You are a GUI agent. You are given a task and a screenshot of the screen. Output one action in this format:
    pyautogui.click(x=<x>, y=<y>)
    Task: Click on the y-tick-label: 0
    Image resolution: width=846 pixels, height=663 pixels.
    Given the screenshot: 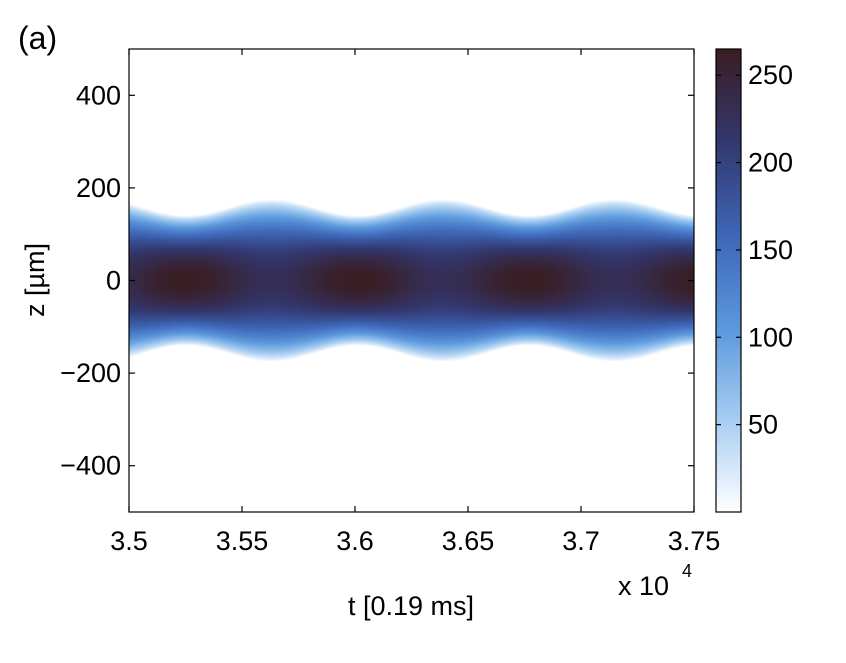 What is the action you would take?
    pyautogui.click(x=113, y=281)
    